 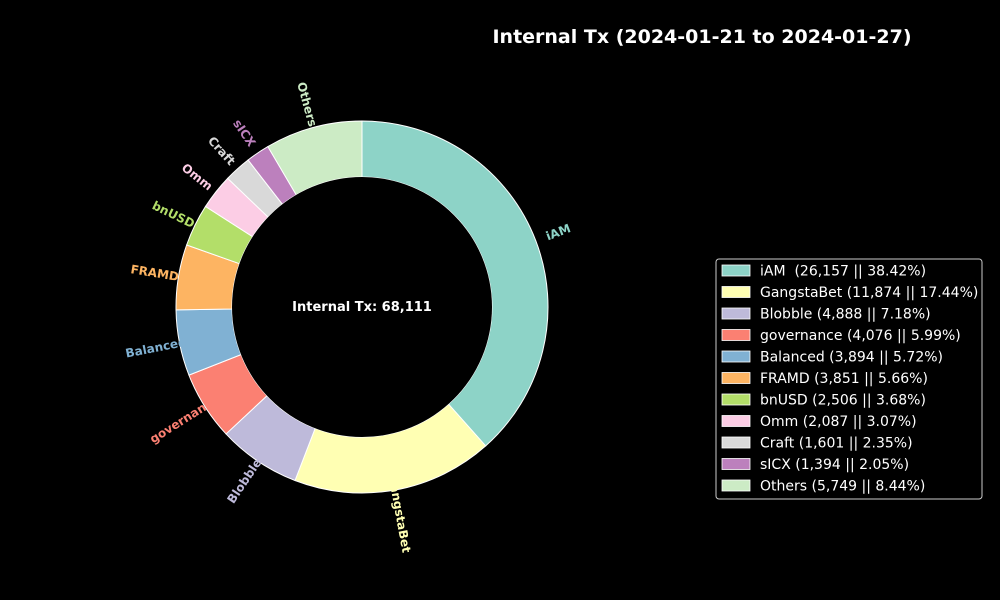 What do you see at coordinates (736, 464) in the screenshot?
I see `legend-swatch-sicx` at bounding box center [736, 464].